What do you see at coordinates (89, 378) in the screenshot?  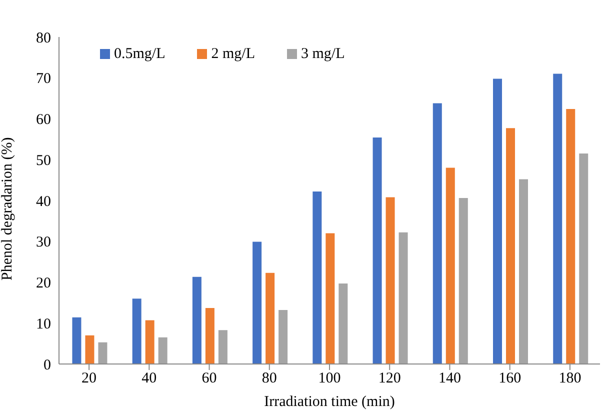 I see `x-tick-label: 20` at bounding box center [89, 378].